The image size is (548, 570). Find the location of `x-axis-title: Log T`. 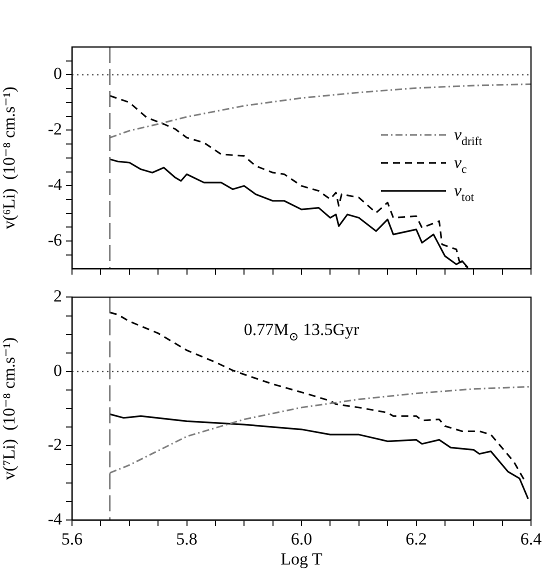

x-axis-title: Log T is located at coordinates (301, 558).